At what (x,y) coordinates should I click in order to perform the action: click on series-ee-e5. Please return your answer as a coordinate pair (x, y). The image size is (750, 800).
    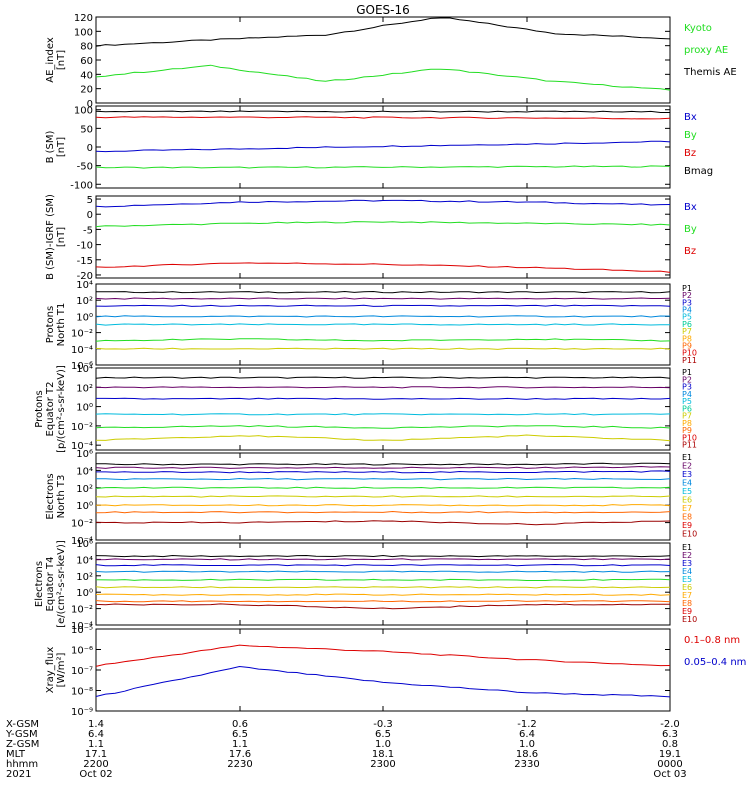
    Looking at the image, I should click on (383, 579).